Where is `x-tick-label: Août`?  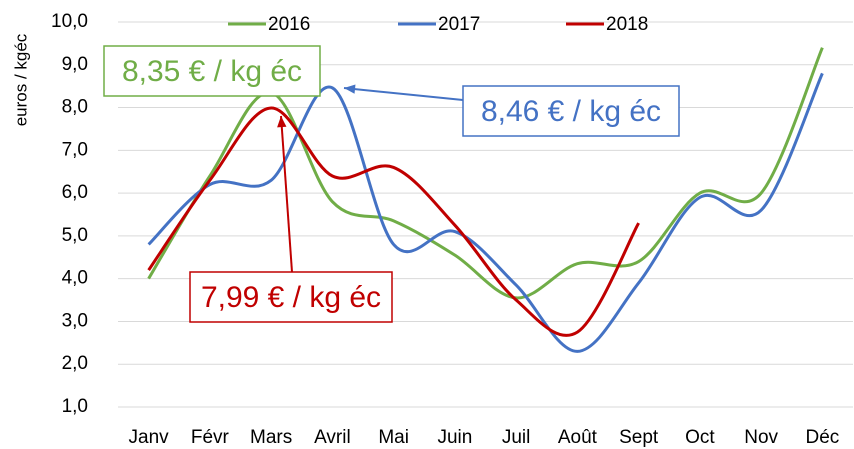 x-tick-label: Août is located at coordinates (578, 437).